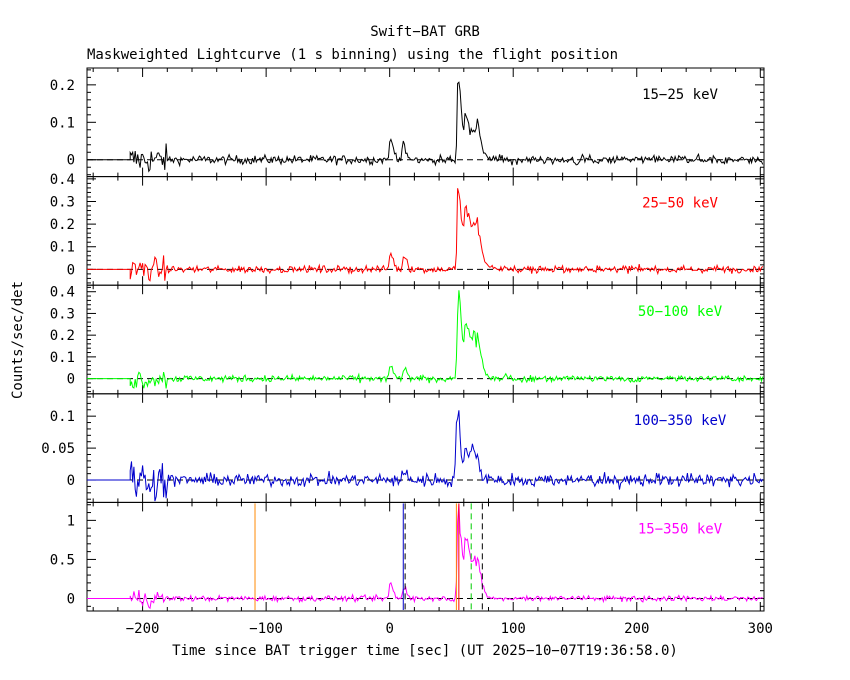 This screenshot has width=850, height=680. What do you see at coordinates (636, 629) in the screenshot?
I see `x-tick-label: 200` at bounding box center [636, 629].